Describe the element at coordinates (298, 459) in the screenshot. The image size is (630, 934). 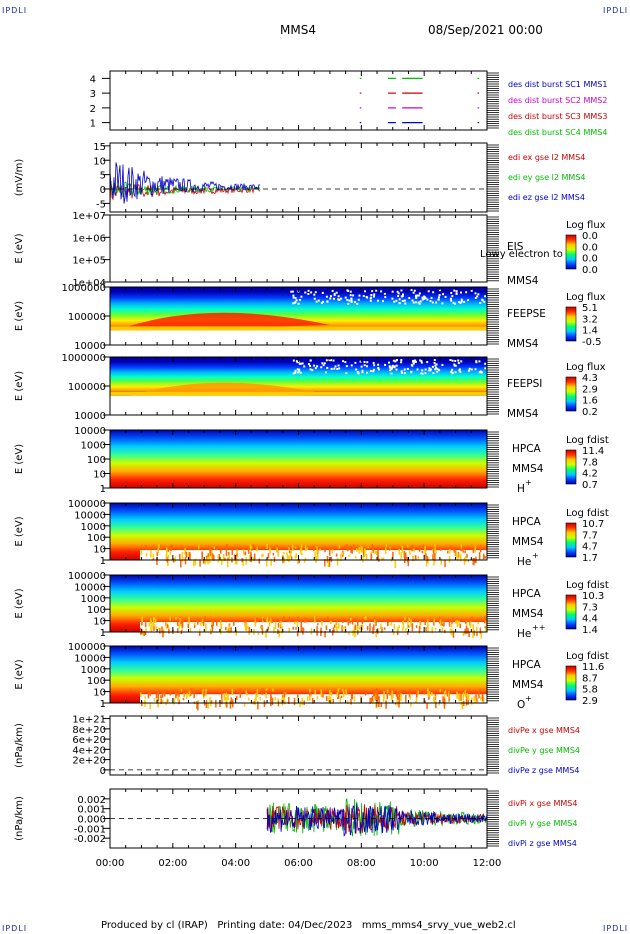
I see `spectrogram-background` at that location.